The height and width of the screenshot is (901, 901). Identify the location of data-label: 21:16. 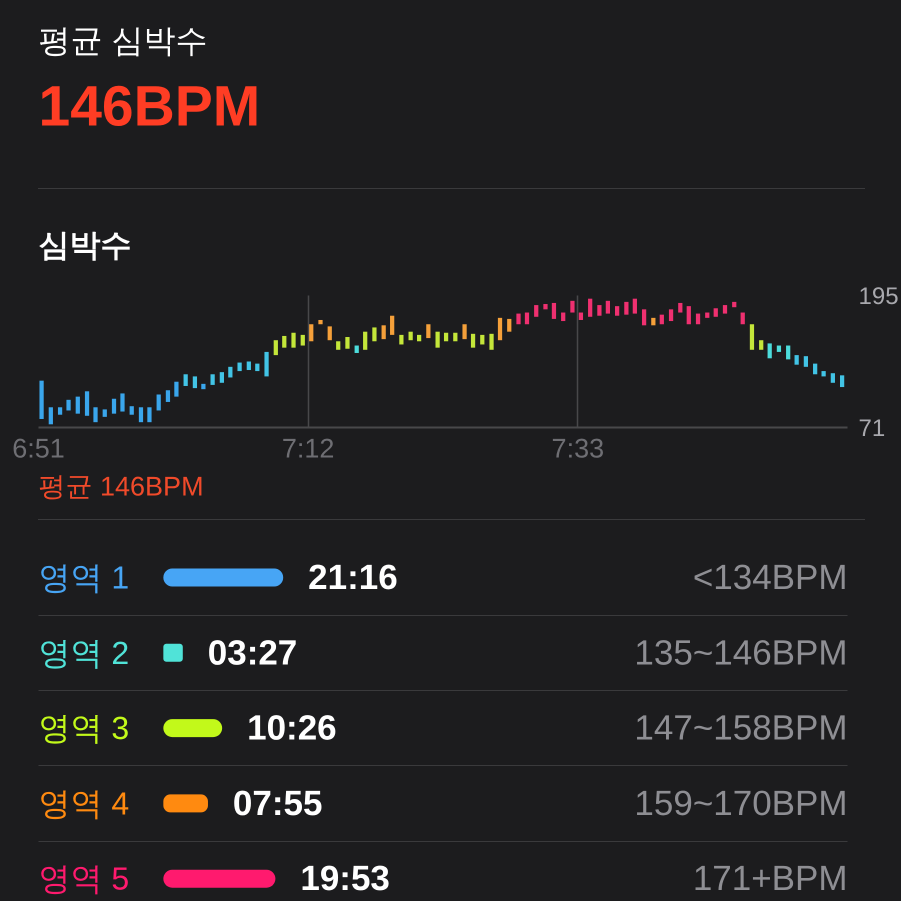
(353, 577).